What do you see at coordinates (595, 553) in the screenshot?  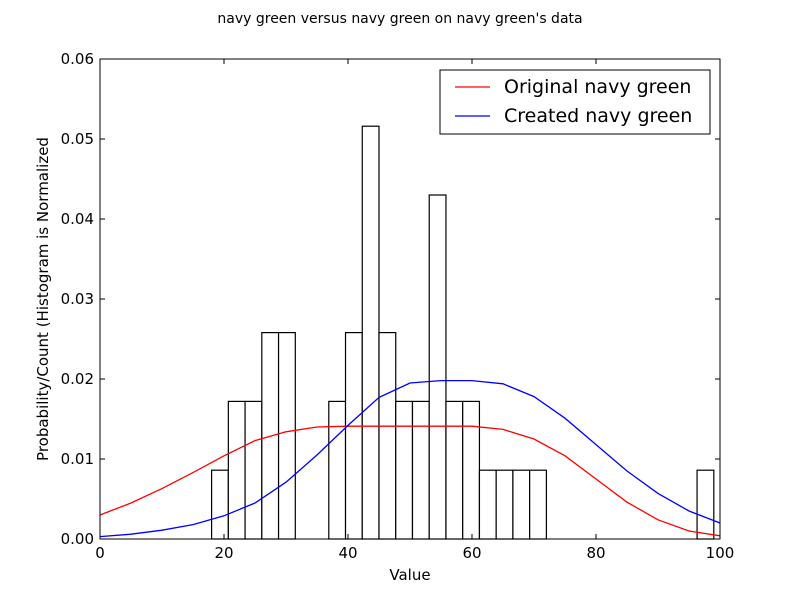 I see `x-tick-label: 80` at bounding box center [595, 553].